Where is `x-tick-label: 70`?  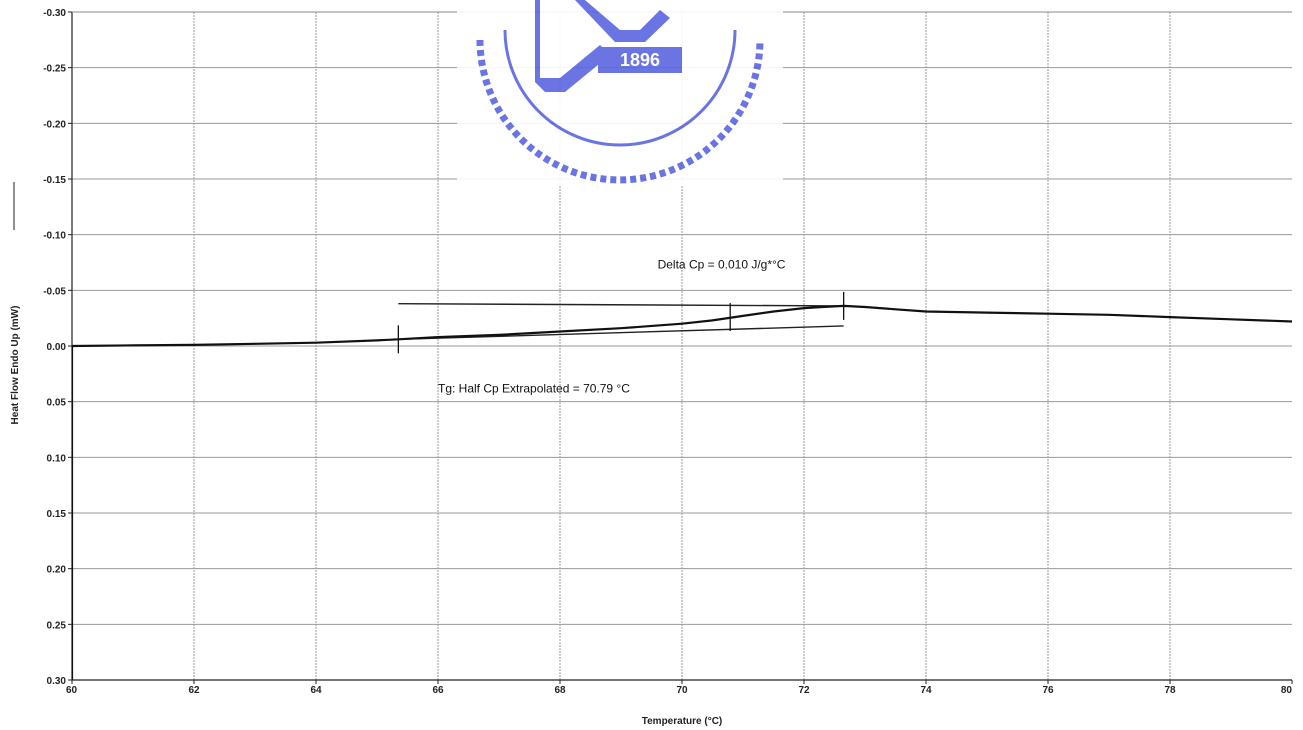
x-tick-label: 70 is located at coordinates (682, 690).